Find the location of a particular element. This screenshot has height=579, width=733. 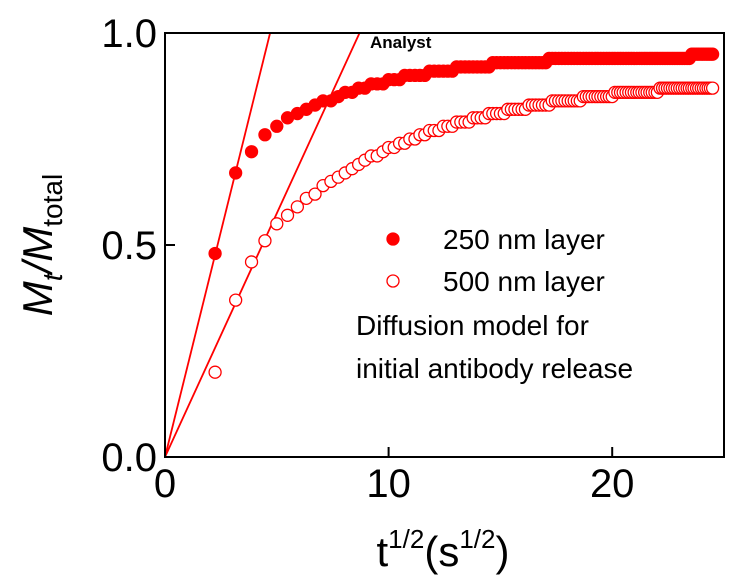

y-axis-label: Mt/Mtotal is located at coordinates (41, 245).